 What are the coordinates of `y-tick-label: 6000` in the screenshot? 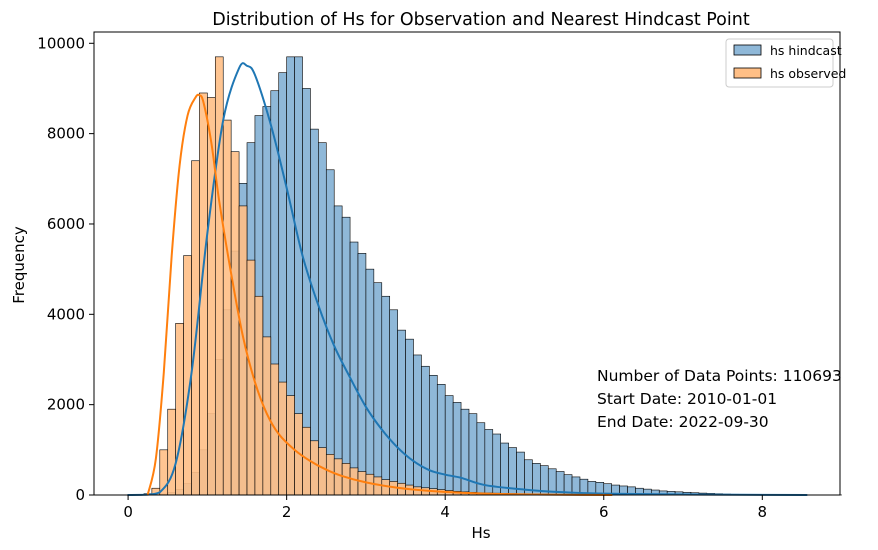 It's located at (66, 224).